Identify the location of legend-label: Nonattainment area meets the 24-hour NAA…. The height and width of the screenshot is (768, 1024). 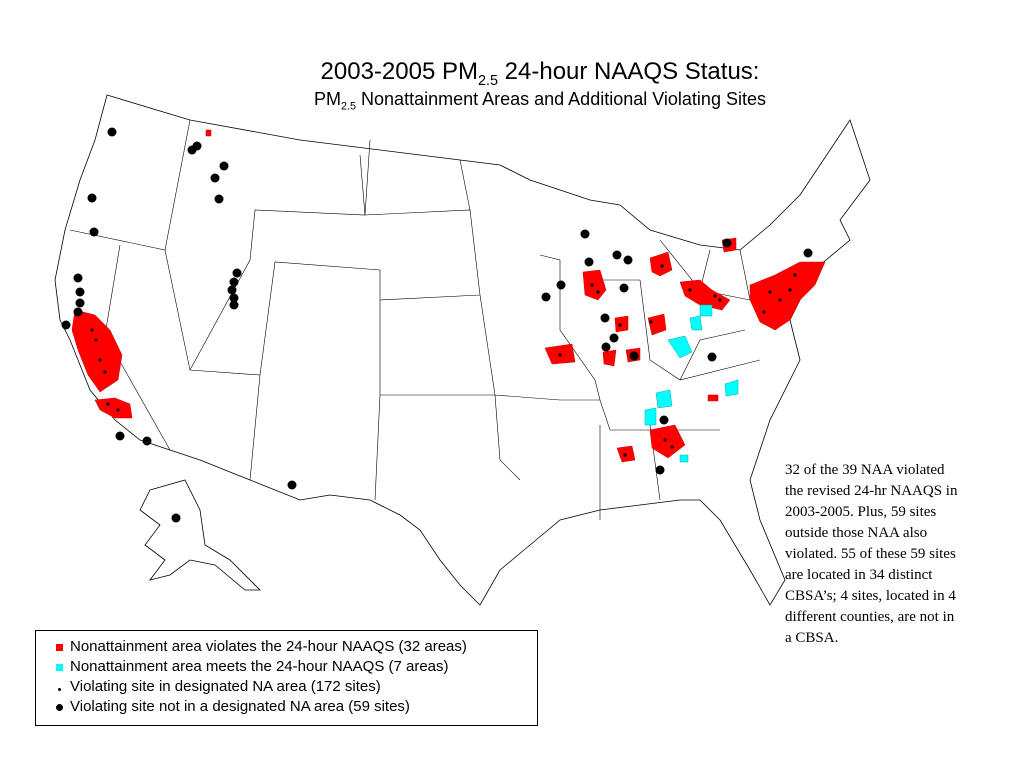
(259, 666).